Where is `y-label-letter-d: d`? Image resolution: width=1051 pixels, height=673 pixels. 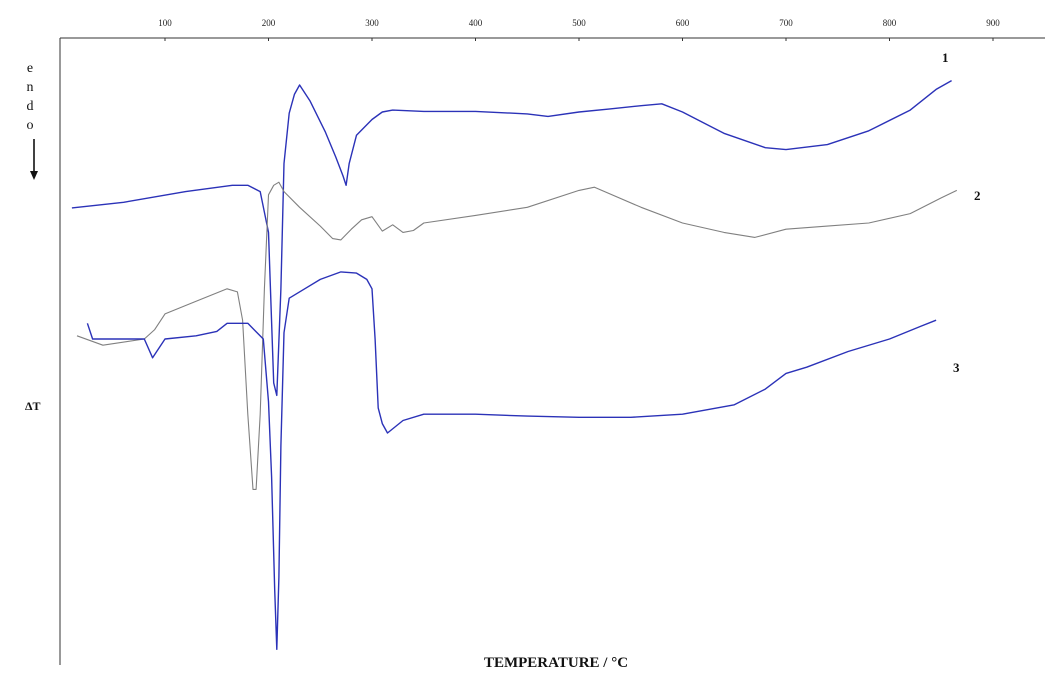
y-label-letter-d: d is located at coordinates (30, 106).